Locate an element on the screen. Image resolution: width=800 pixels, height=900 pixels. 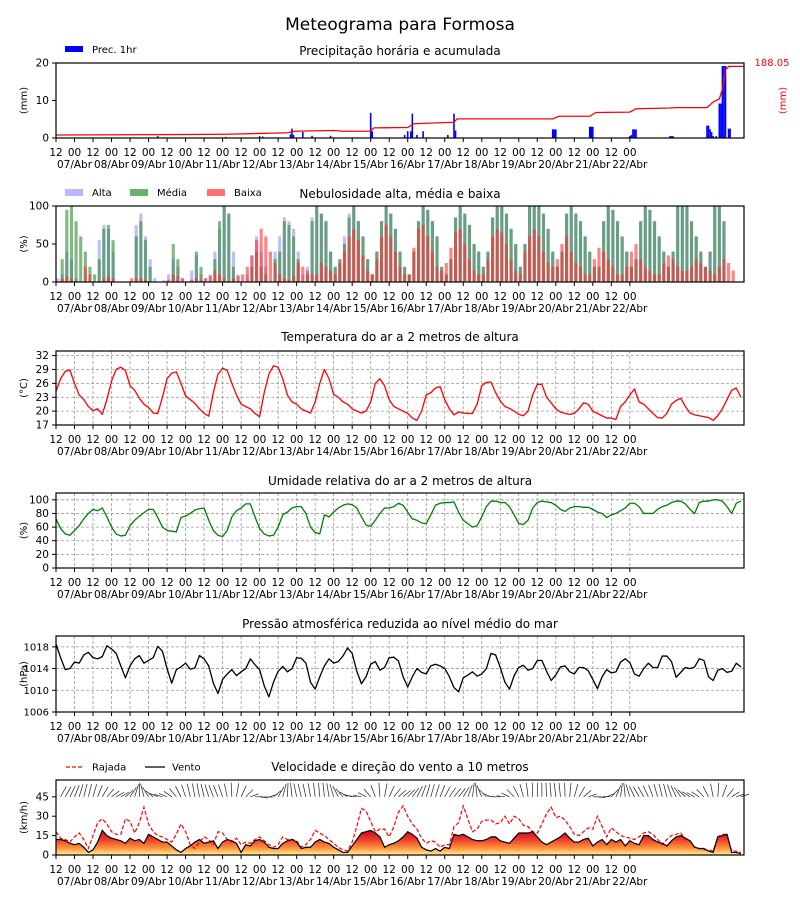
x-day-label: 21/Abr is located at coordinates (593, 165).